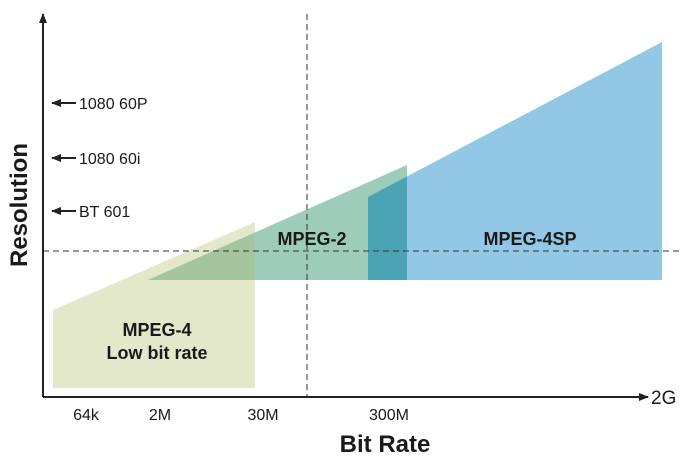 This screenshot has height=462, width=683. What do you see at coordinates (19, 205) in the screenshot?
I see `y-axis-title: Resolution` at bounding box center [19, 205].